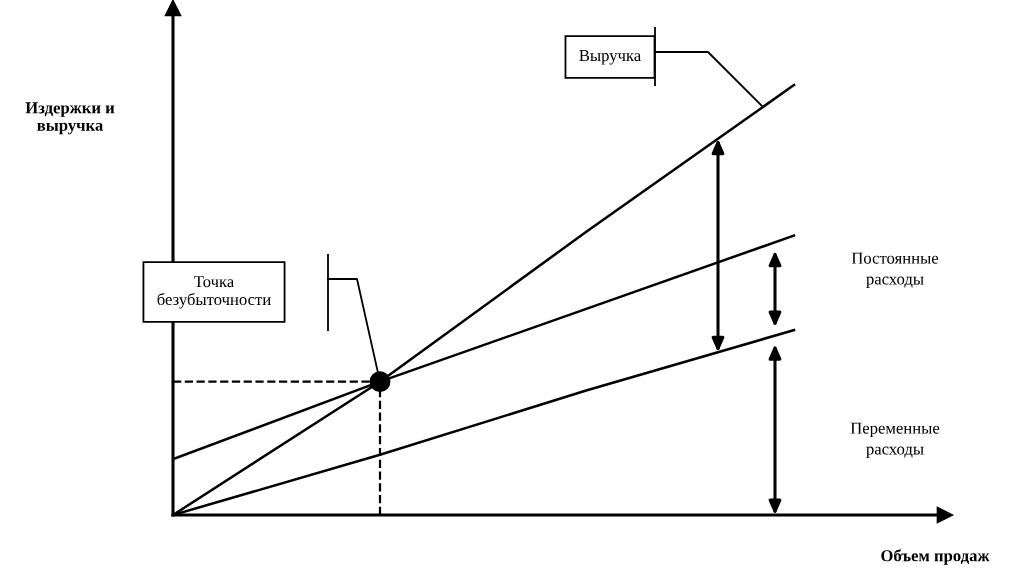  I want to click on x-axis-title: Объем продаж, so click(935, 557).